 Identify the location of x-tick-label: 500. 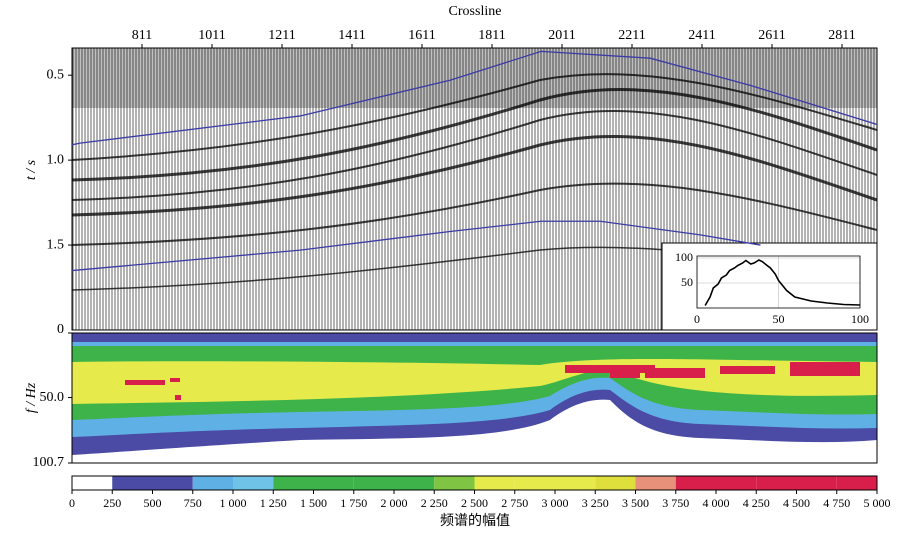
(153, 503).